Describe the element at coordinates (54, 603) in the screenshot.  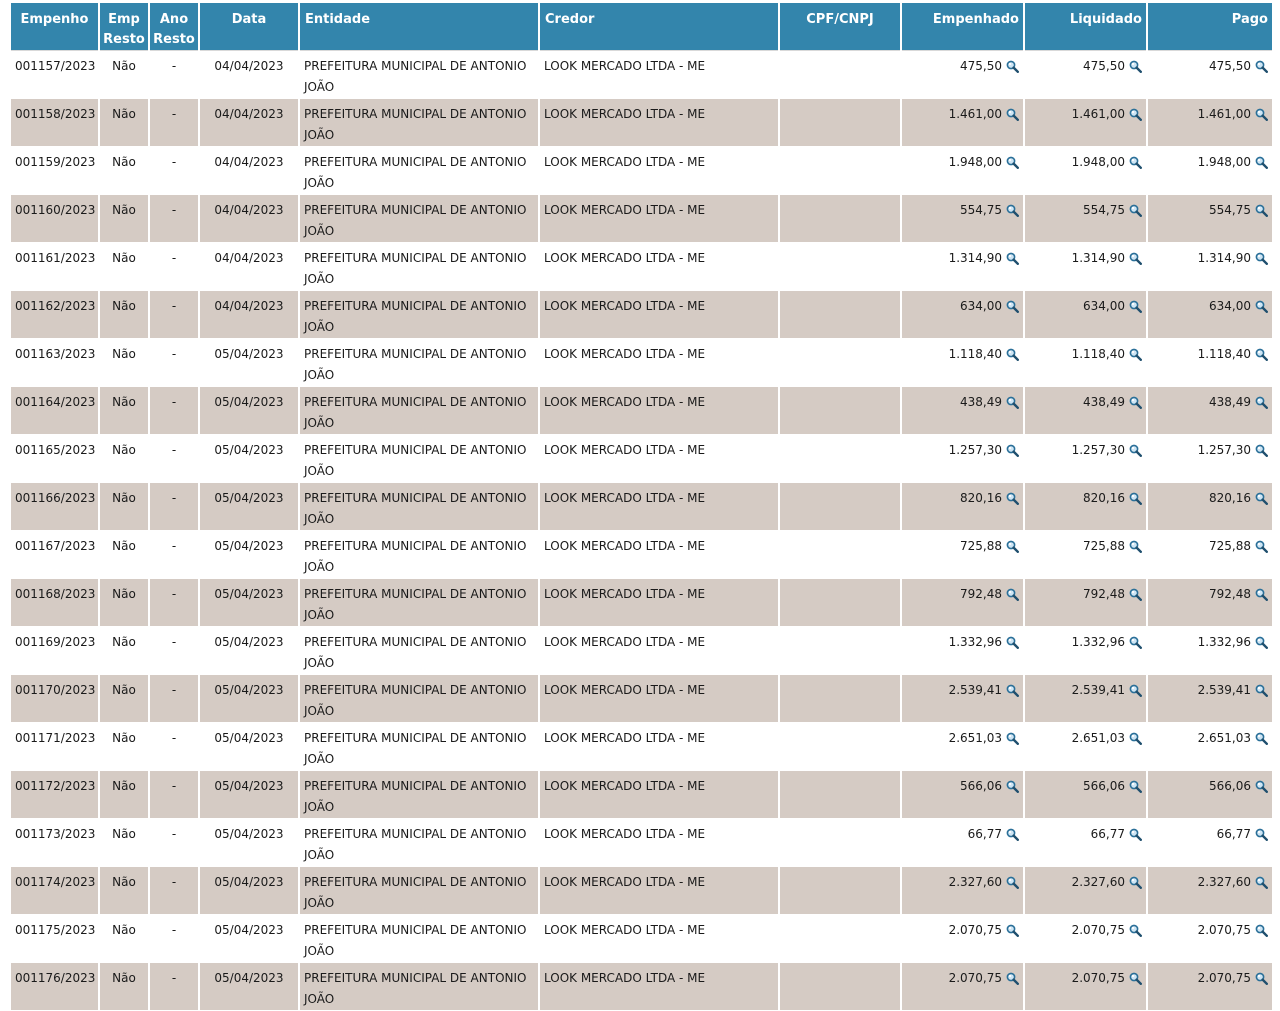
I see `cell-empenho: 001168/2023` at that location.